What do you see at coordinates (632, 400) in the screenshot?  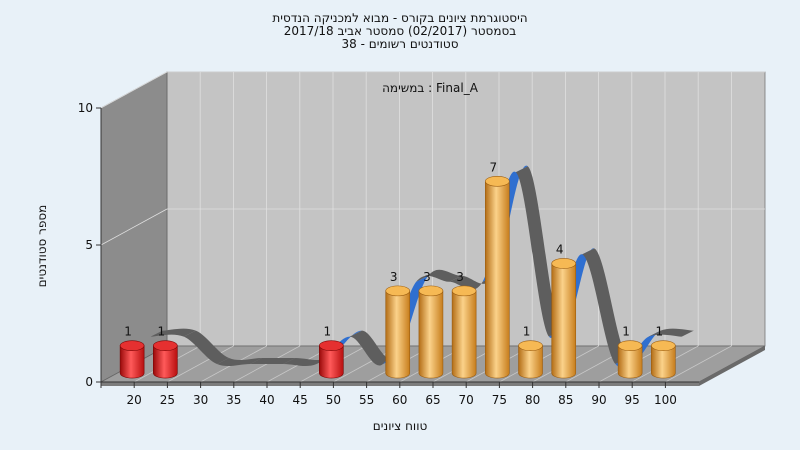 I see `x-tick-label: 95` at bounding box center [632, 400].